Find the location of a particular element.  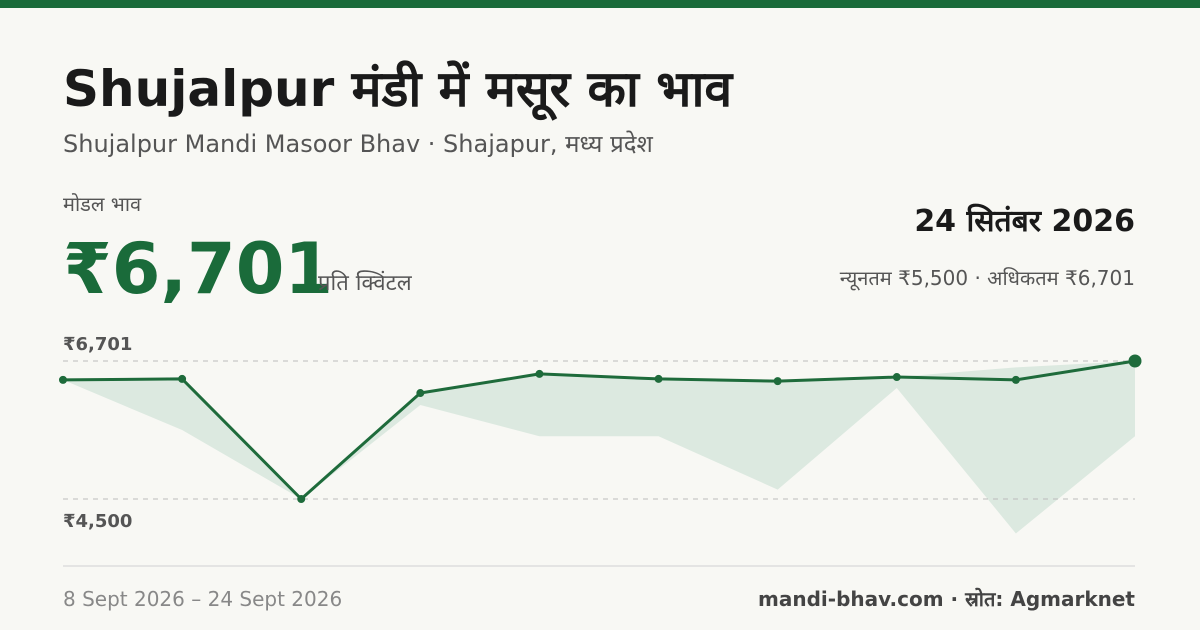

min-max: न्यूनतम ₹5,500 · अधिकतम ₹6,701 is located at coordinates (987, 278).